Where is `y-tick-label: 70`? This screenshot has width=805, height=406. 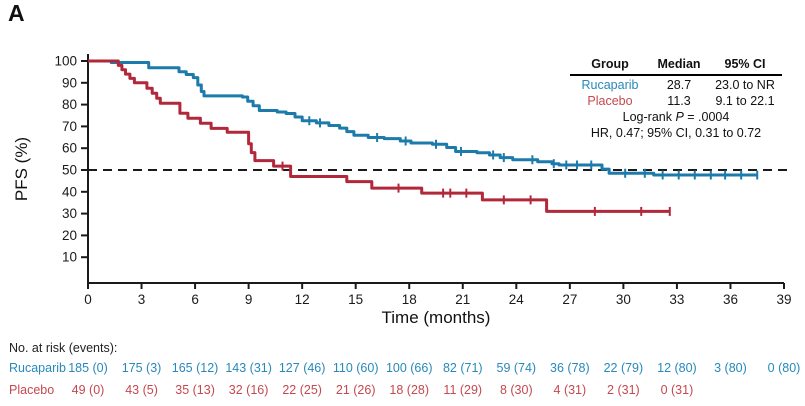 y-tick-label: 70 is located at coordinates (69, 126).